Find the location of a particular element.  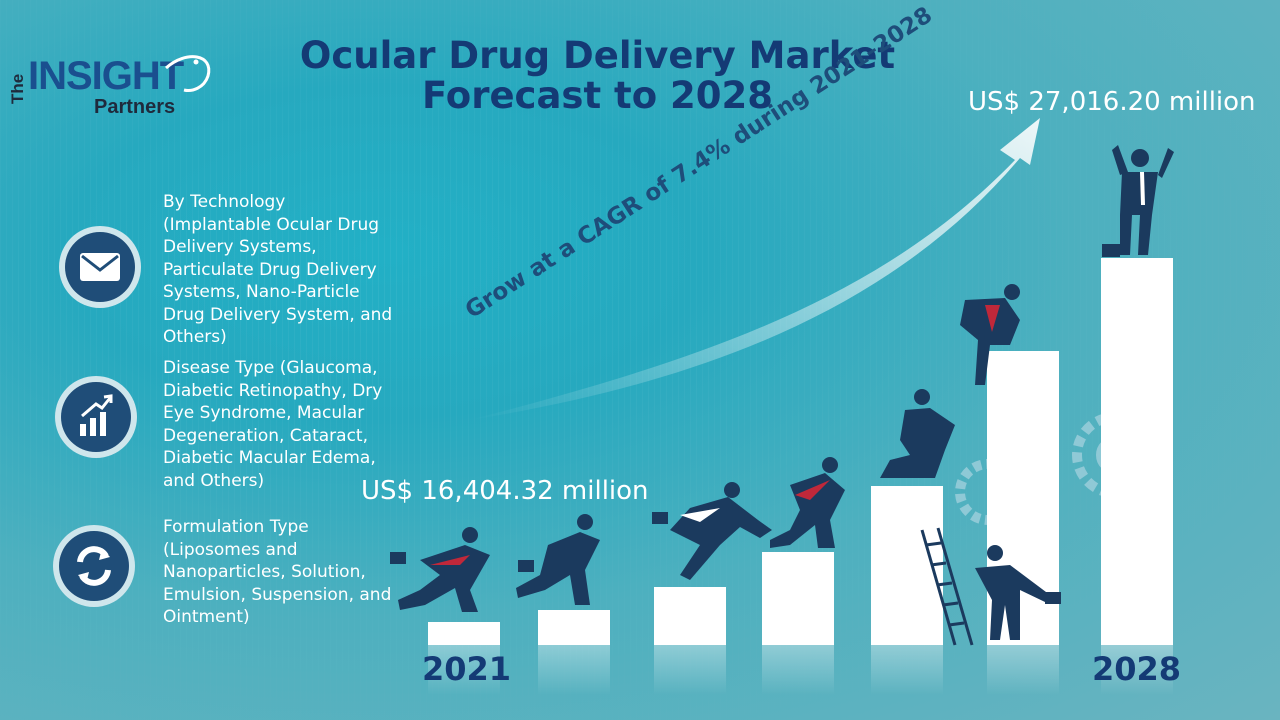

end-year-label: 2028 is located at coordinates (1137, 669).